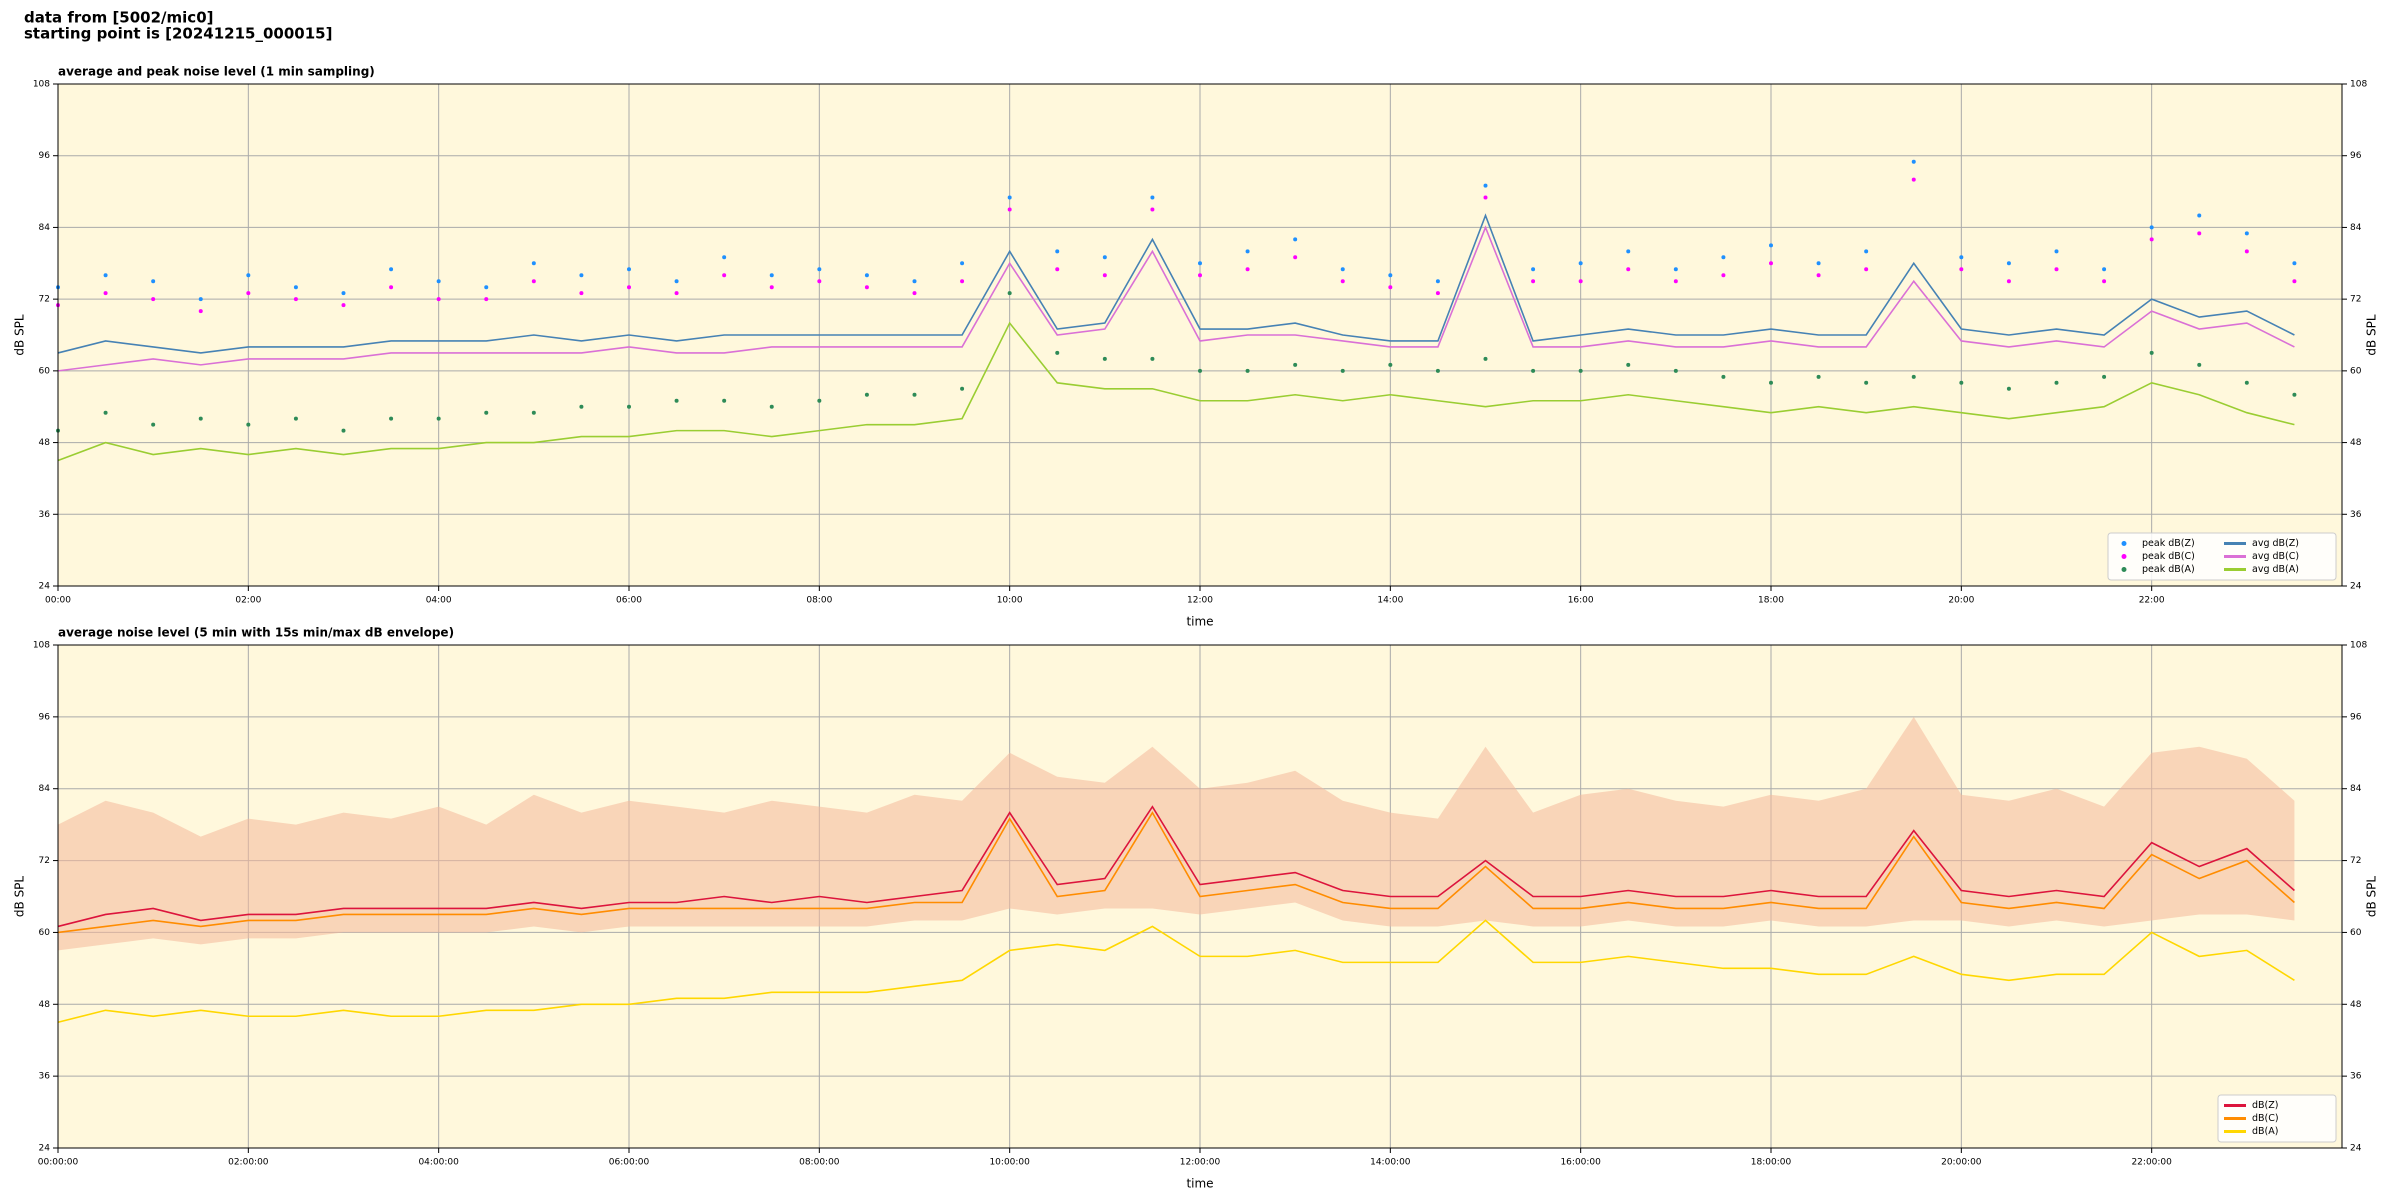 The image size is (2400, 1200). Describe the element at coordinates (2168, 569) in the screenshot. I see `legend-label: peak dB(A)` at that location.